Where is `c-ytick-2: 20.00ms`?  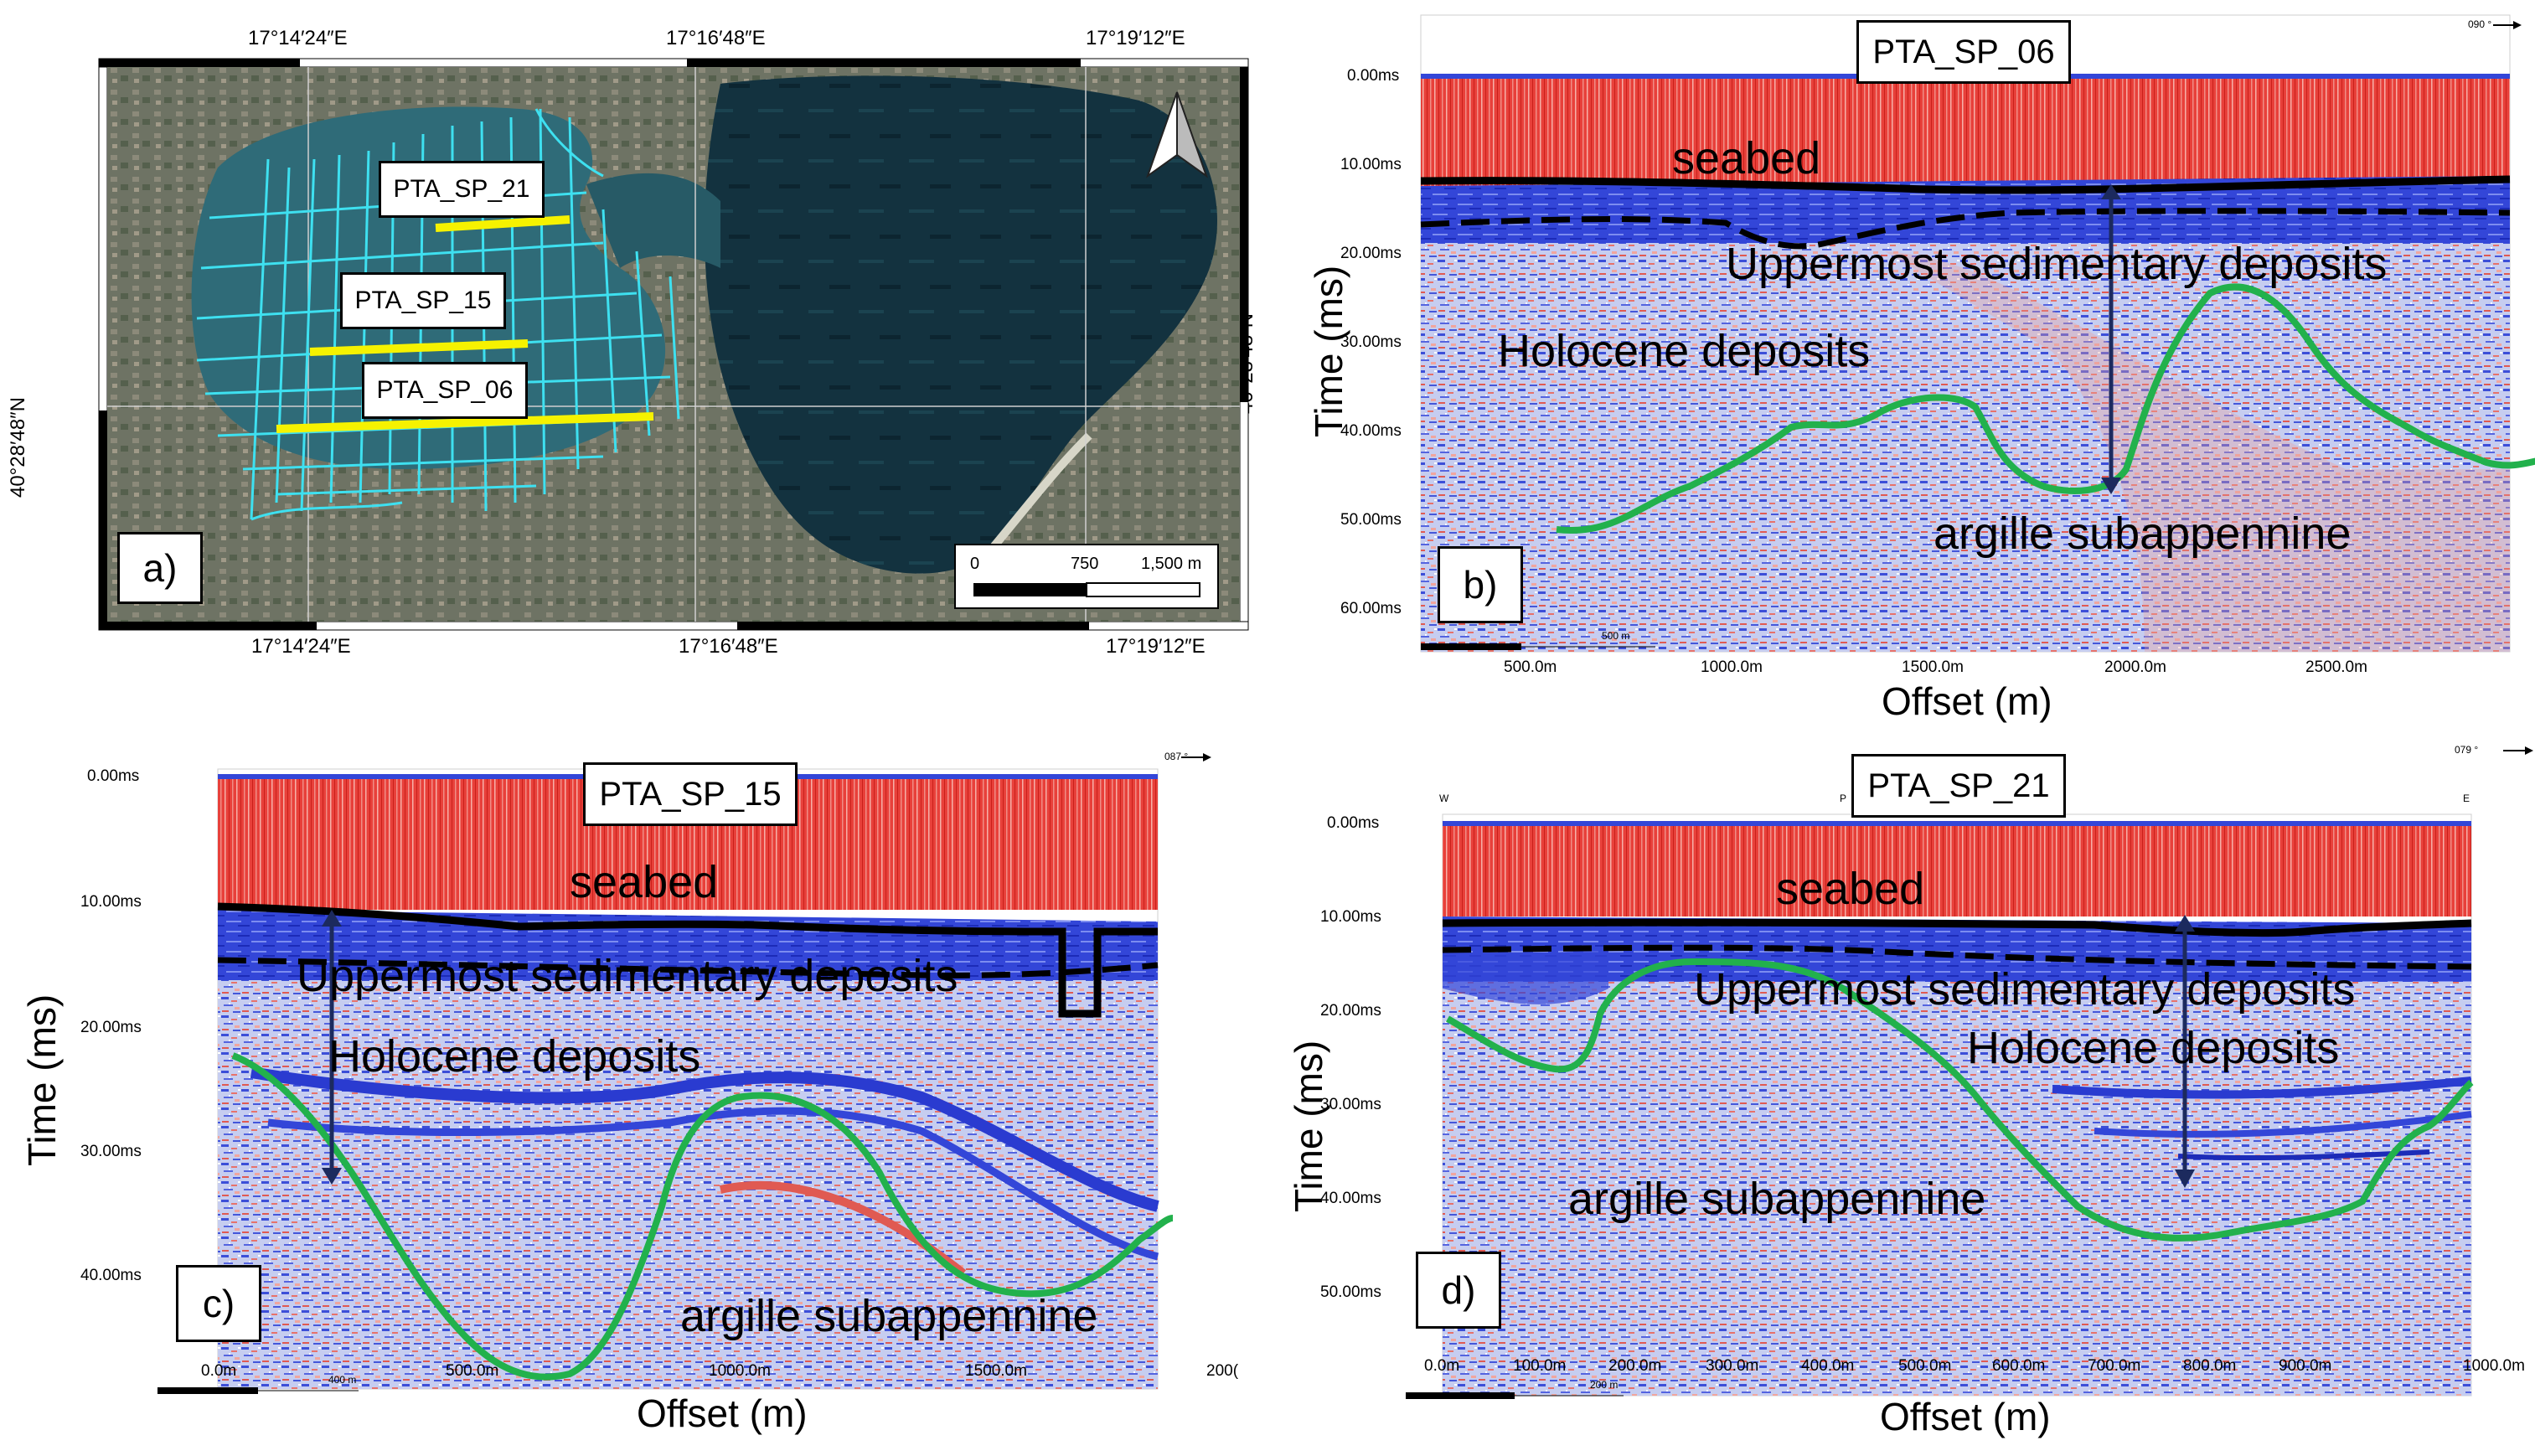 c-ytick-2: 20.00ms is located at coordinates (111, 1027).